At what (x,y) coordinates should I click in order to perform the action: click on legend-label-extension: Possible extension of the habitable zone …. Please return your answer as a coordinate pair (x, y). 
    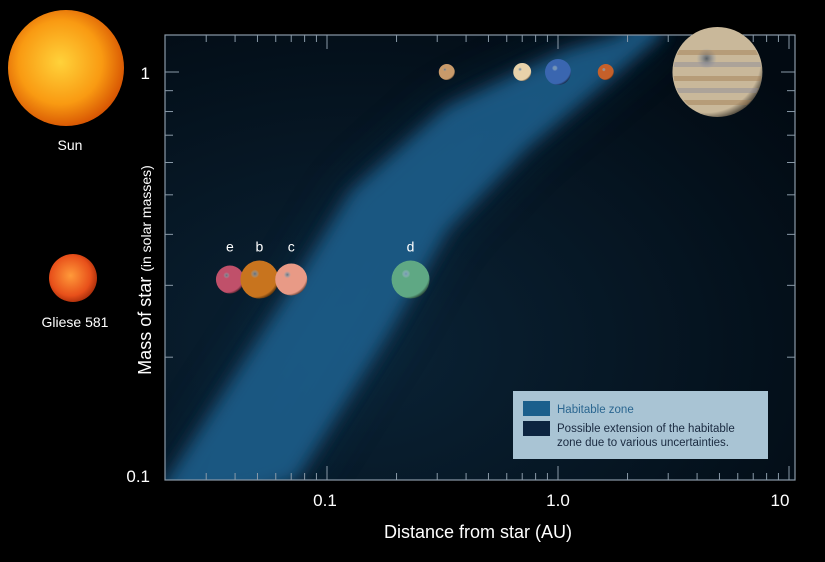
    Looking at the image, I should click on (646, 436).